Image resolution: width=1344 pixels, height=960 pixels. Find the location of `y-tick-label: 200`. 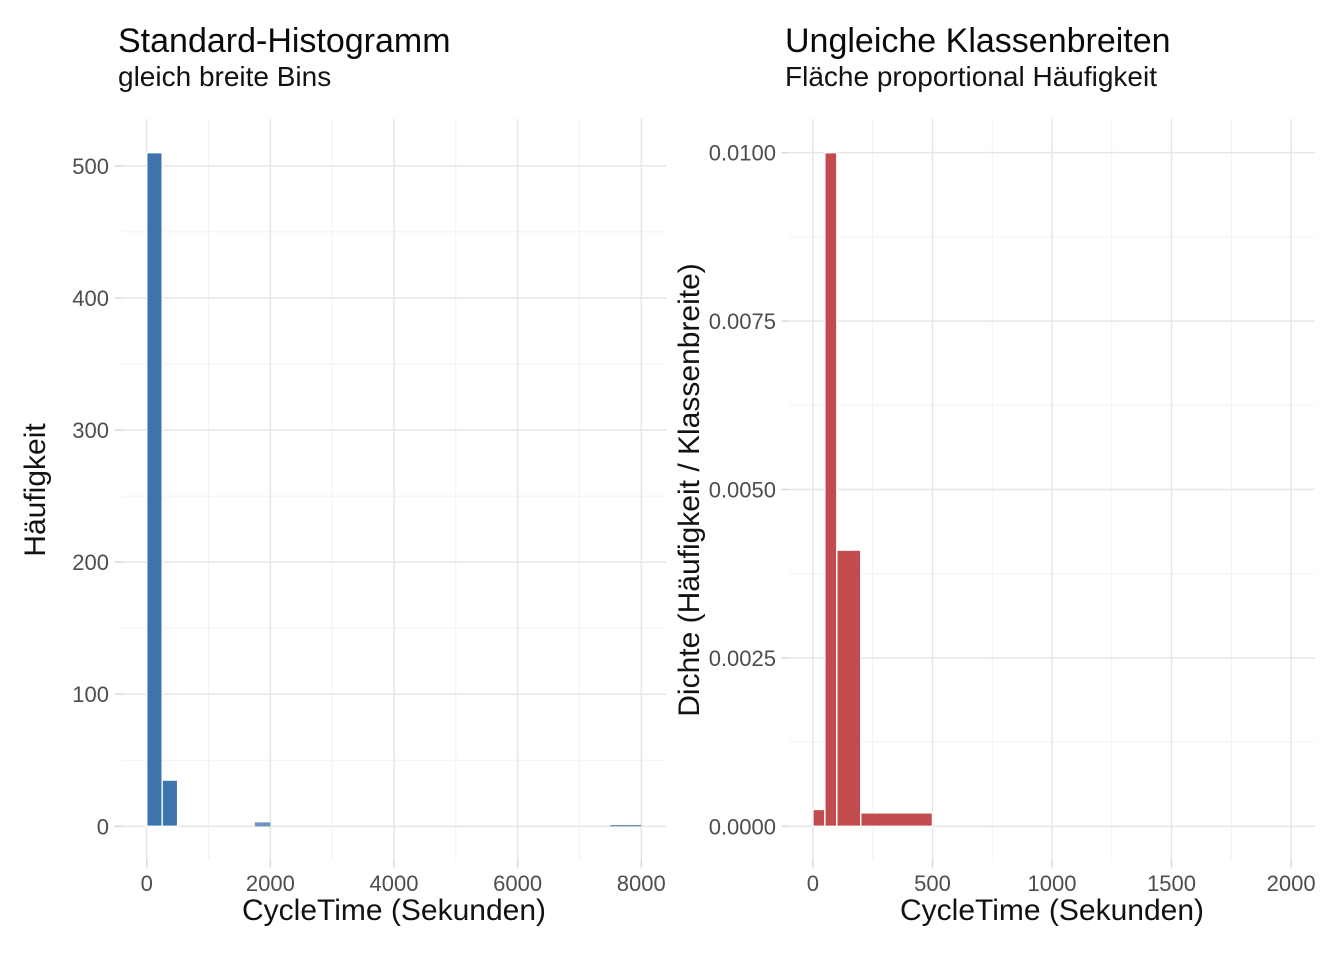

y-tick-label: 200 is located at coordinates (90, 562).